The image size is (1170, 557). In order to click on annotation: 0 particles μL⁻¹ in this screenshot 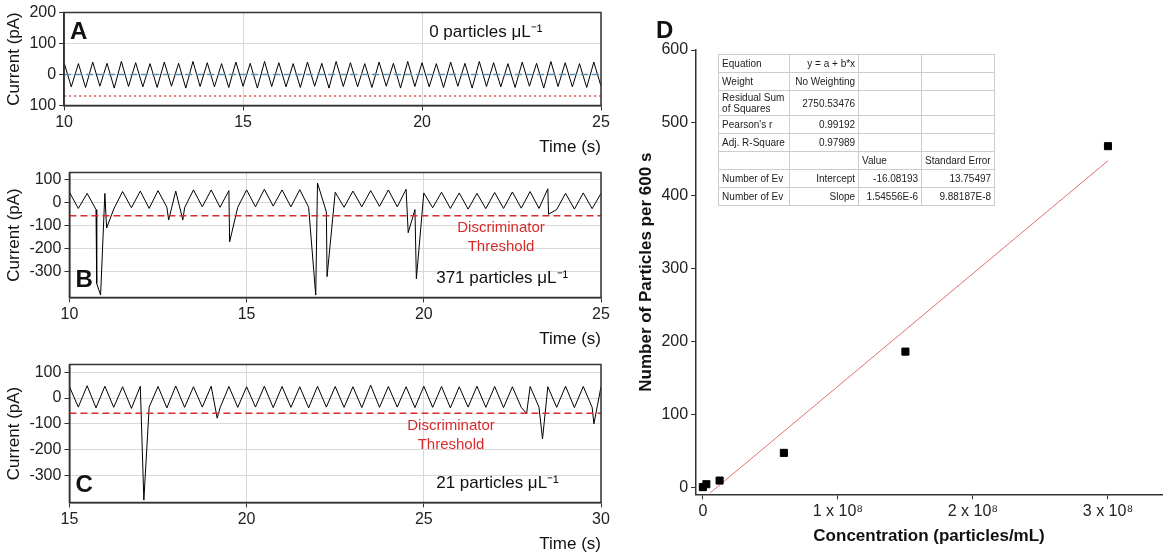, I will do `click(486, 31)`.